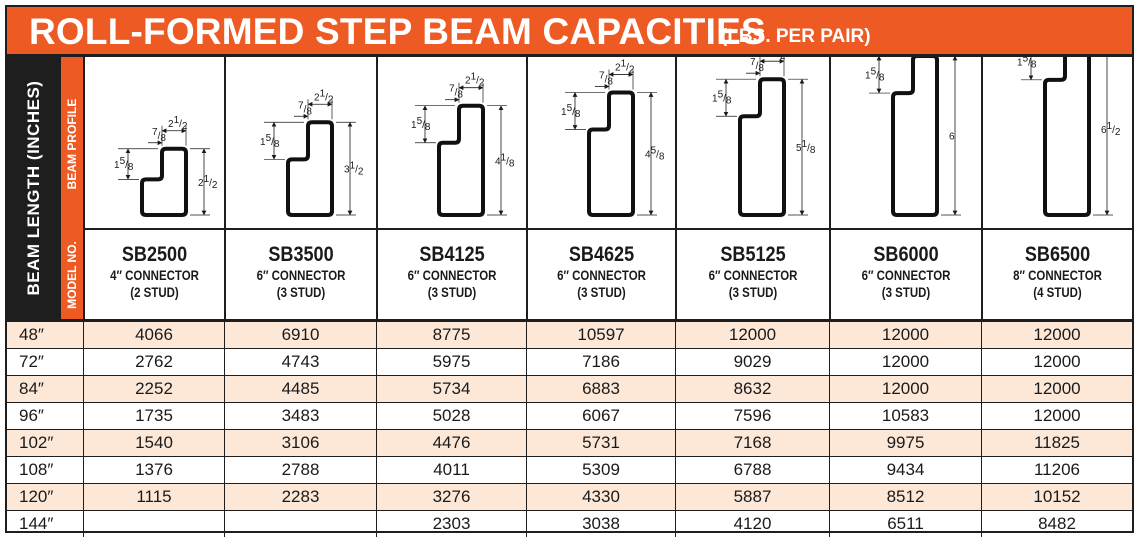 The width and height of the screenshot is (1140, 538). What do you see at coordinates (72, 274) in the screenshot?
I see `model-no-band: MODEL NO.` at bounding box center [72, 274].